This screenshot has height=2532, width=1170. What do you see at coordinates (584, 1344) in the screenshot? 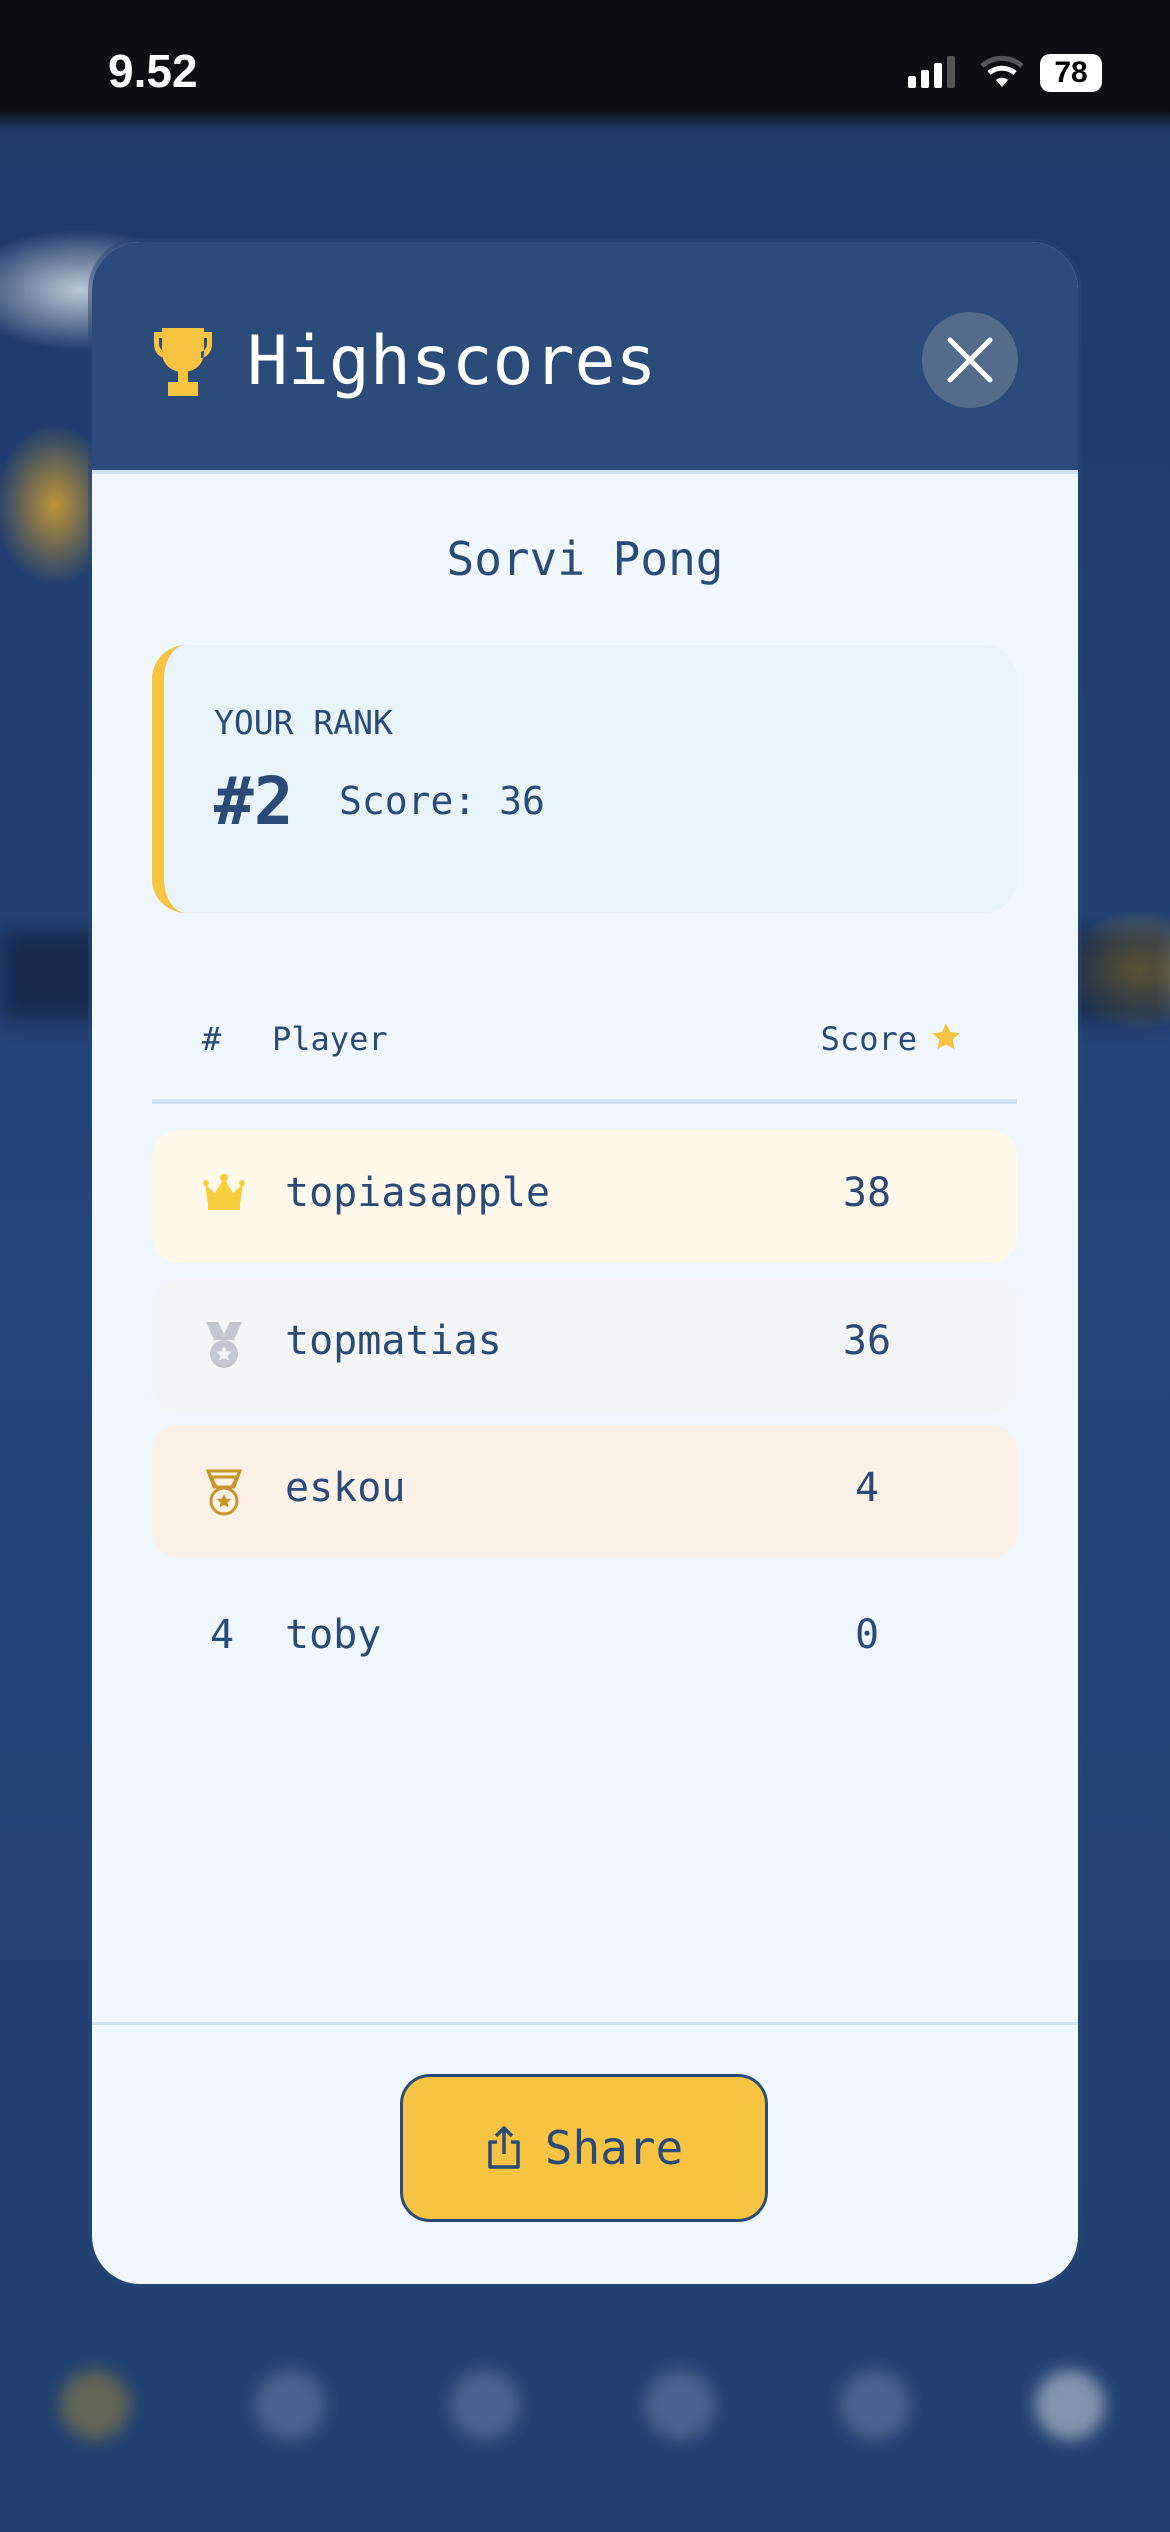
I see `table-row: topmatias 36` at bounding box center [584, 1344].